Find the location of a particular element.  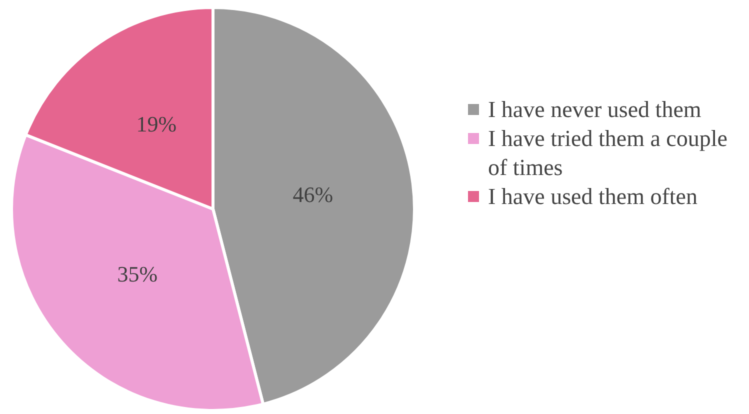

legend-label: I have used them often is located at coordinates (593, 197).